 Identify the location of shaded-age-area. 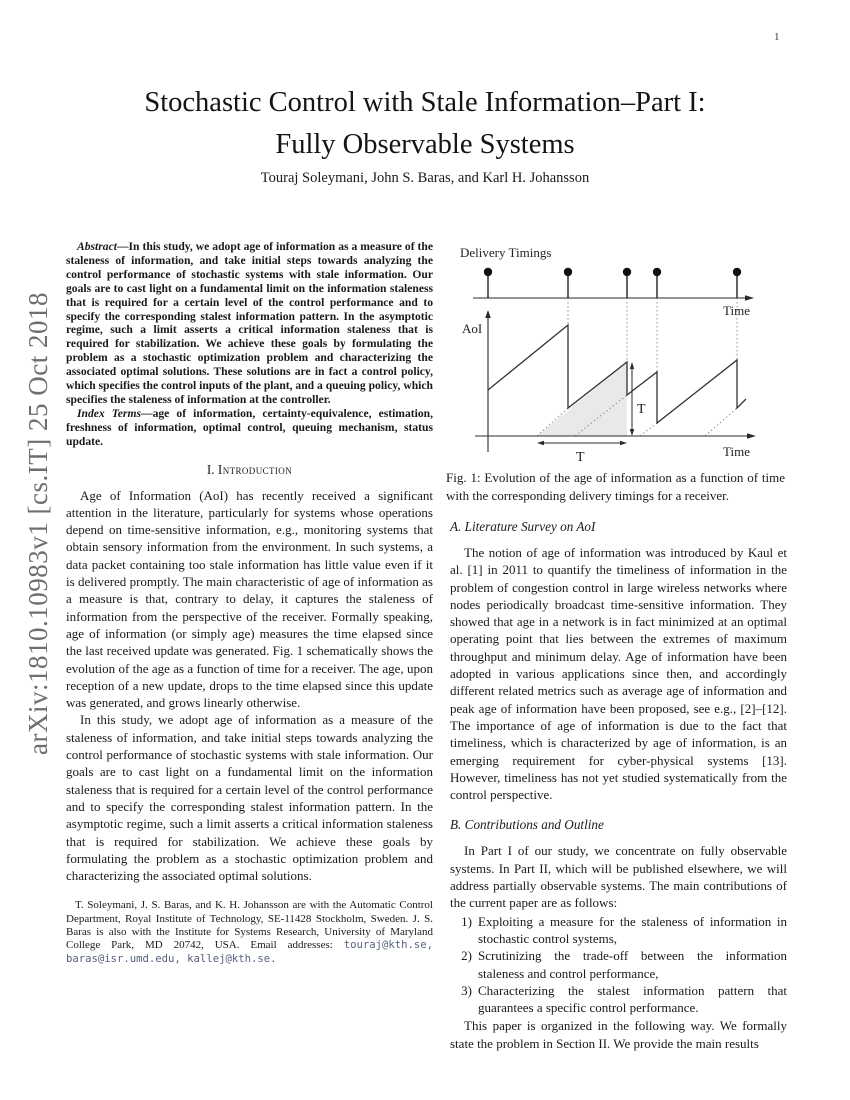
(582, 399).